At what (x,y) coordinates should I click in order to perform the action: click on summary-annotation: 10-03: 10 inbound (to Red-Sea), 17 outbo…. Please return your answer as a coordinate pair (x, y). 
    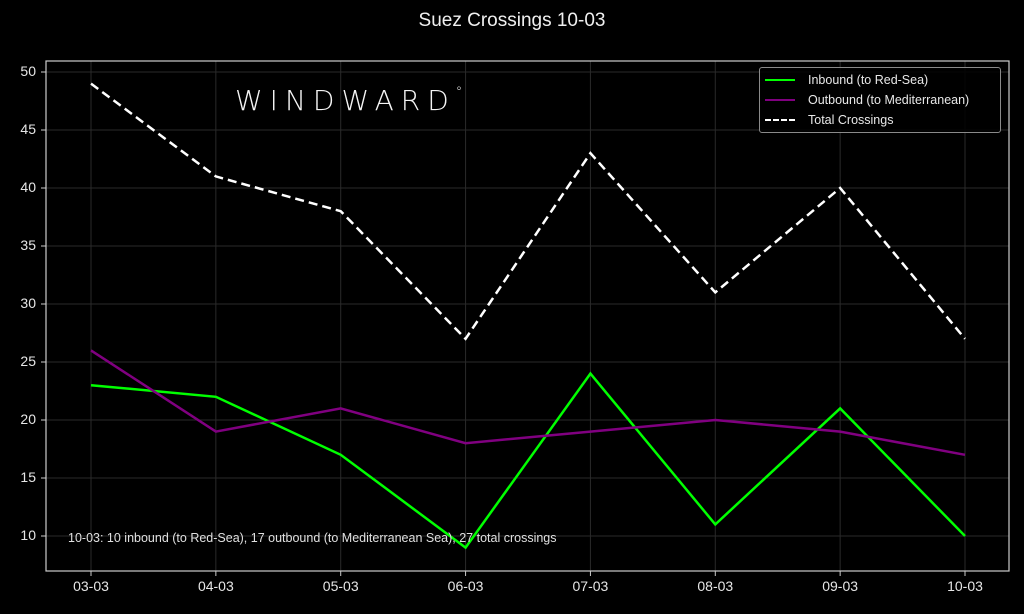
    Looking at the image, I should click on (312, 538).